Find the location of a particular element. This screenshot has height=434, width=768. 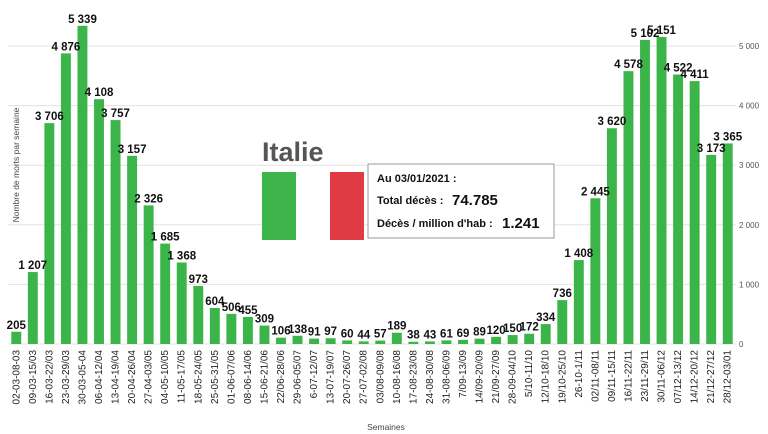

data-label: 1 368 is located at coordinates (181, 256).